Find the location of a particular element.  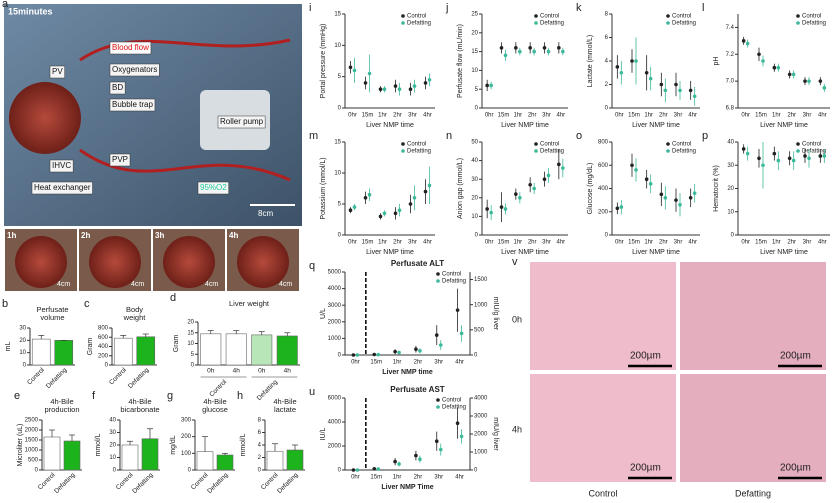

y-tick-label: 1000 is located at coordinates (32, 451).